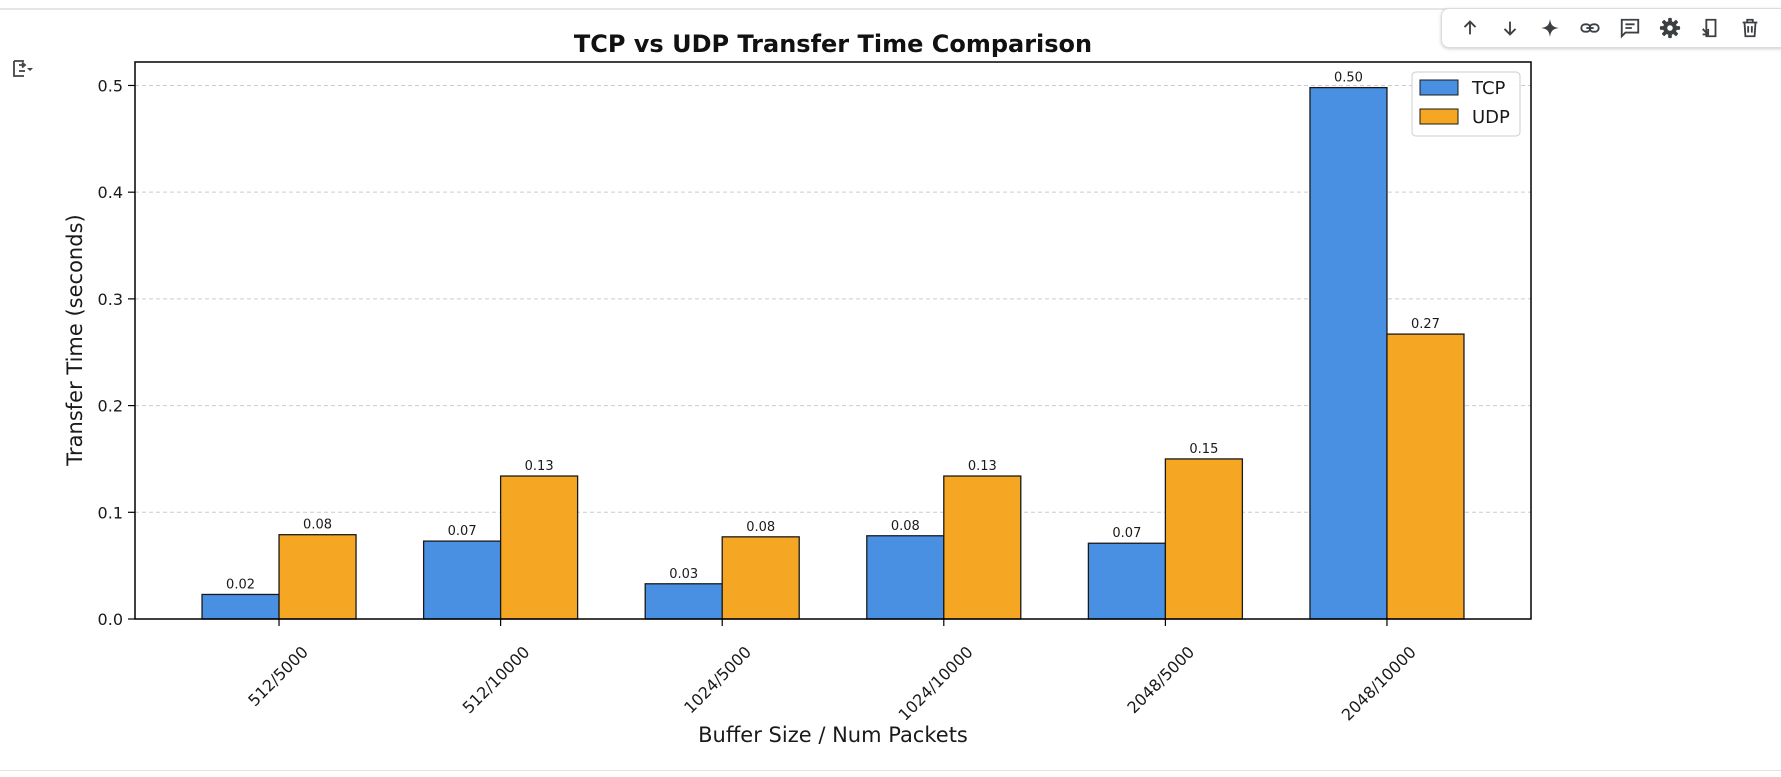 Image resolution: width=1781 pixels, height=777 pixels. I want to click on delete-cell-button, so click(1750, 28).